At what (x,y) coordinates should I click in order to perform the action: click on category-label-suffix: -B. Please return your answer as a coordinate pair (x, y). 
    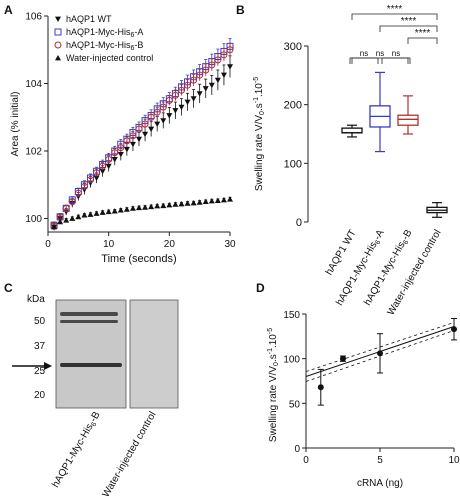
    Looking at the image, I should click on (407, 235).